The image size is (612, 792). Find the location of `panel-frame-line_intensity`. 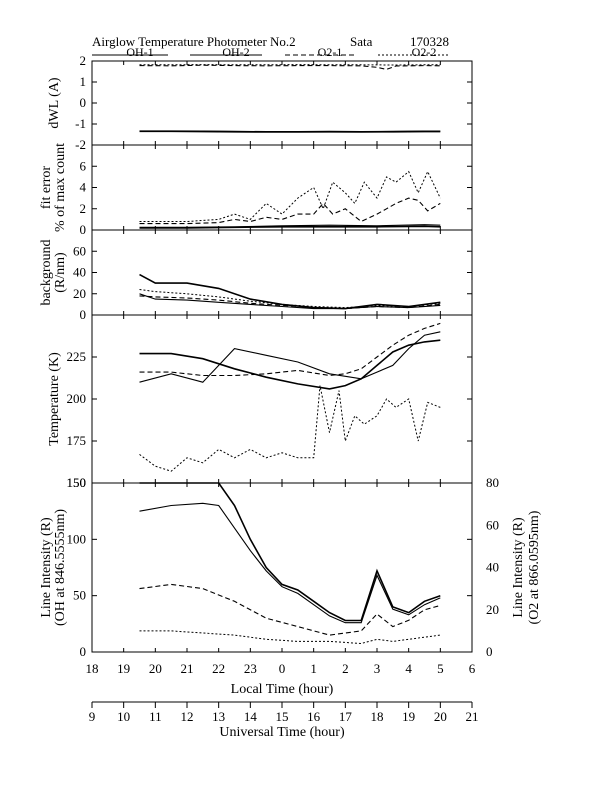

panel-frame-line_intensity is located at coordinates (282, 567).